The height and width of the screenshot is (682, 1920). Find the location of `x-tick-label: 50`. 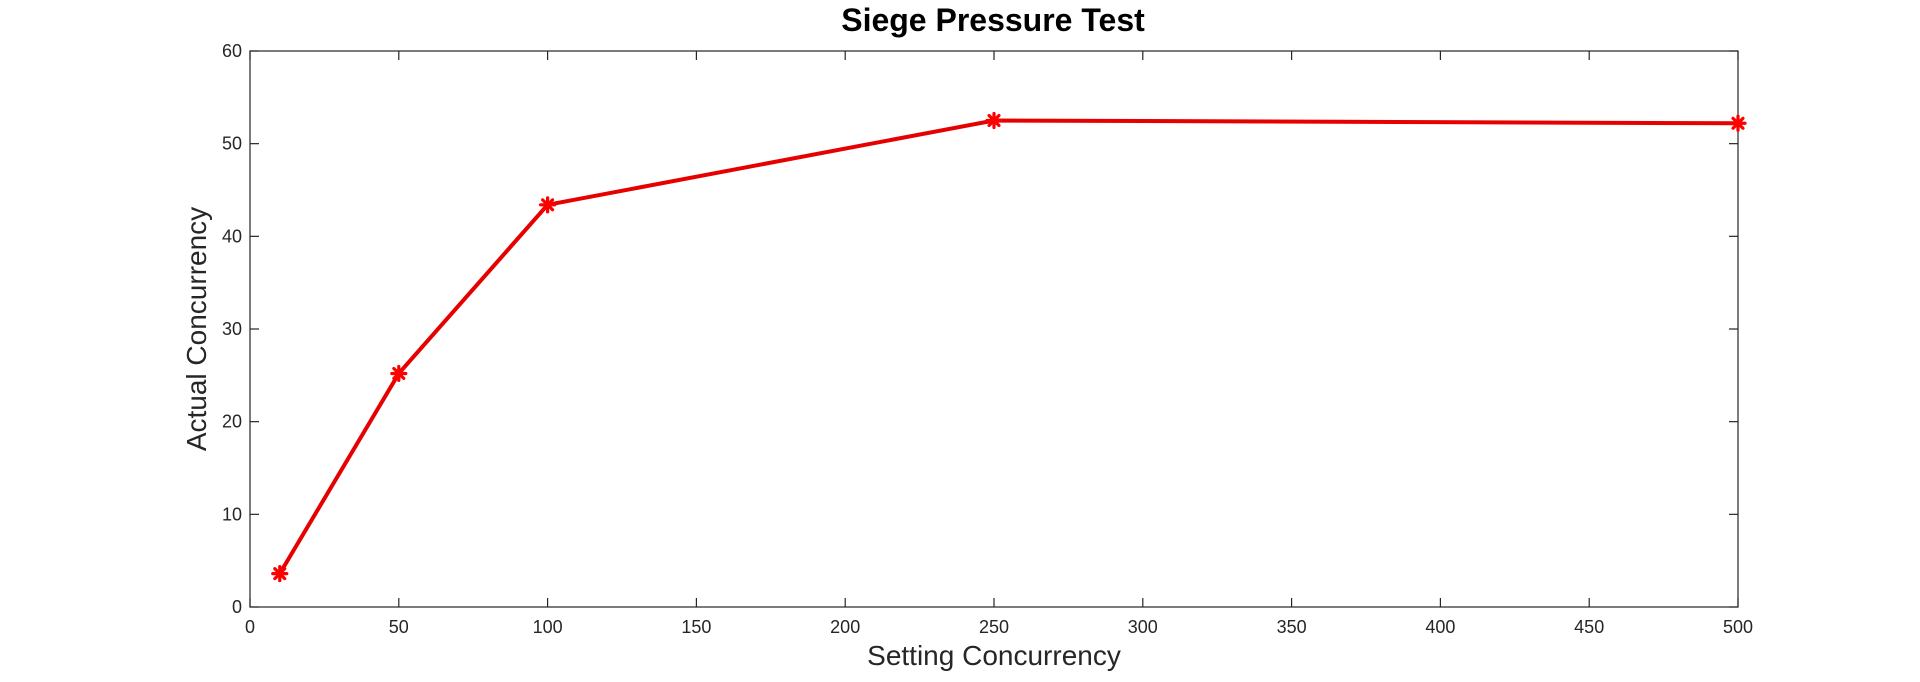

x-tick-label: 50 is located at coordinates (399, 627).